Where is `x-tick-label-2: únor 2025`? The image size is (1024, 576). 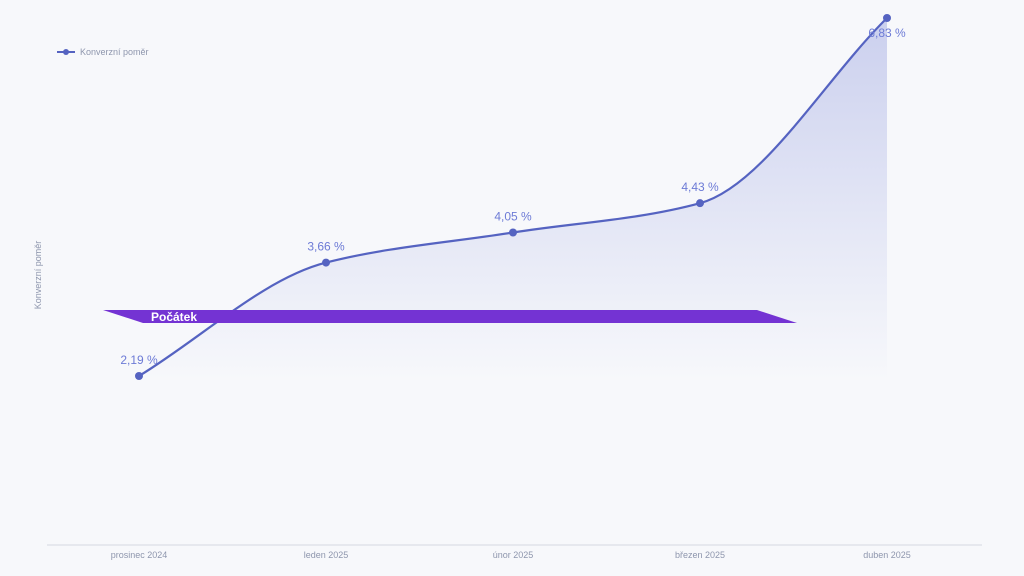 x-tick-label-2: únor 2025 is located at coordinates (513, 555).